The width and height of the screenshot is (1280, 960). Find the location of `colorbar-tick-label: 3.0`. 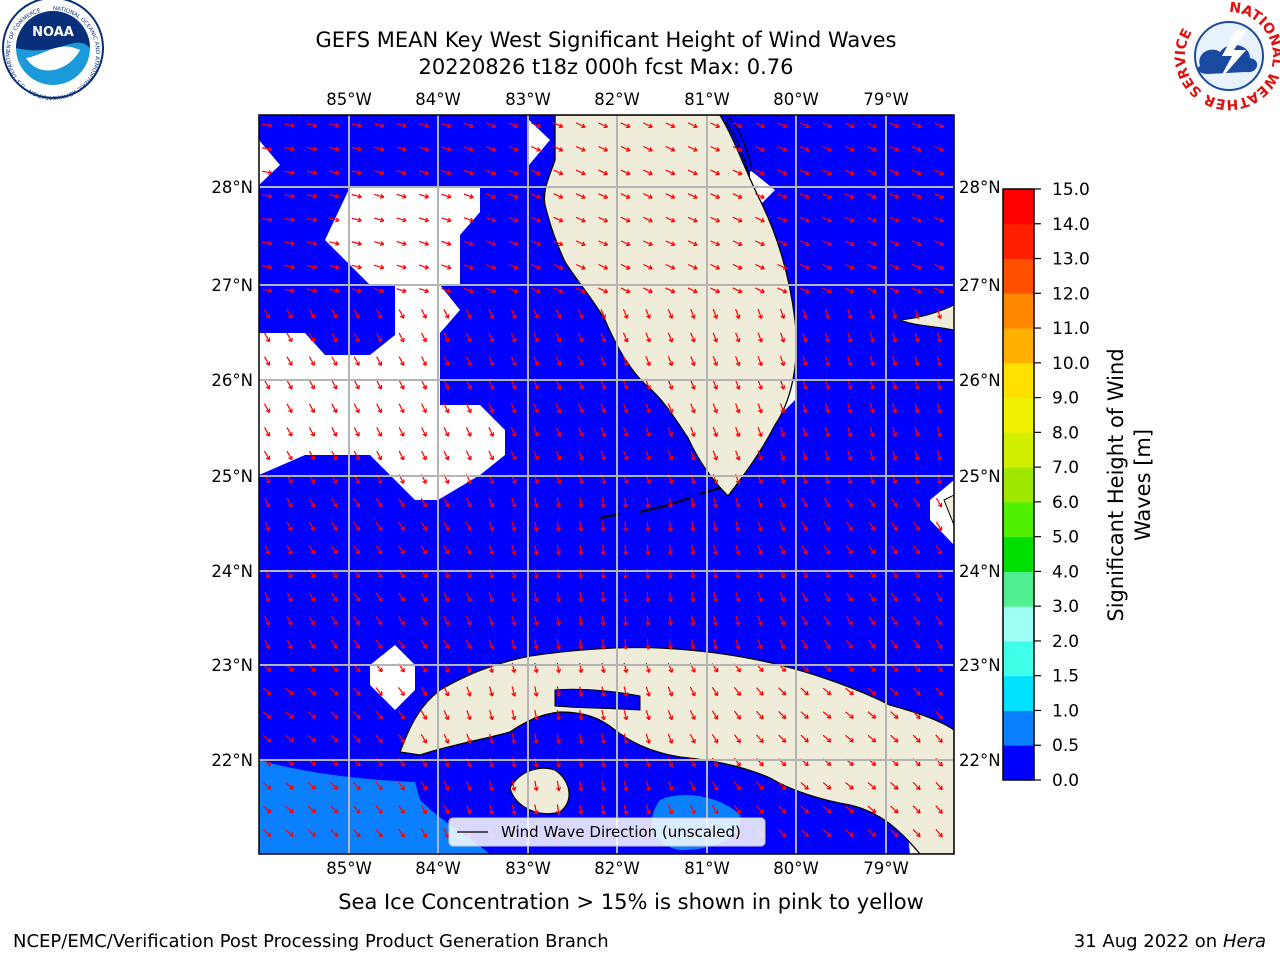

colorbar-tick-label: 3.0 is located at coordinates (1065, 607).